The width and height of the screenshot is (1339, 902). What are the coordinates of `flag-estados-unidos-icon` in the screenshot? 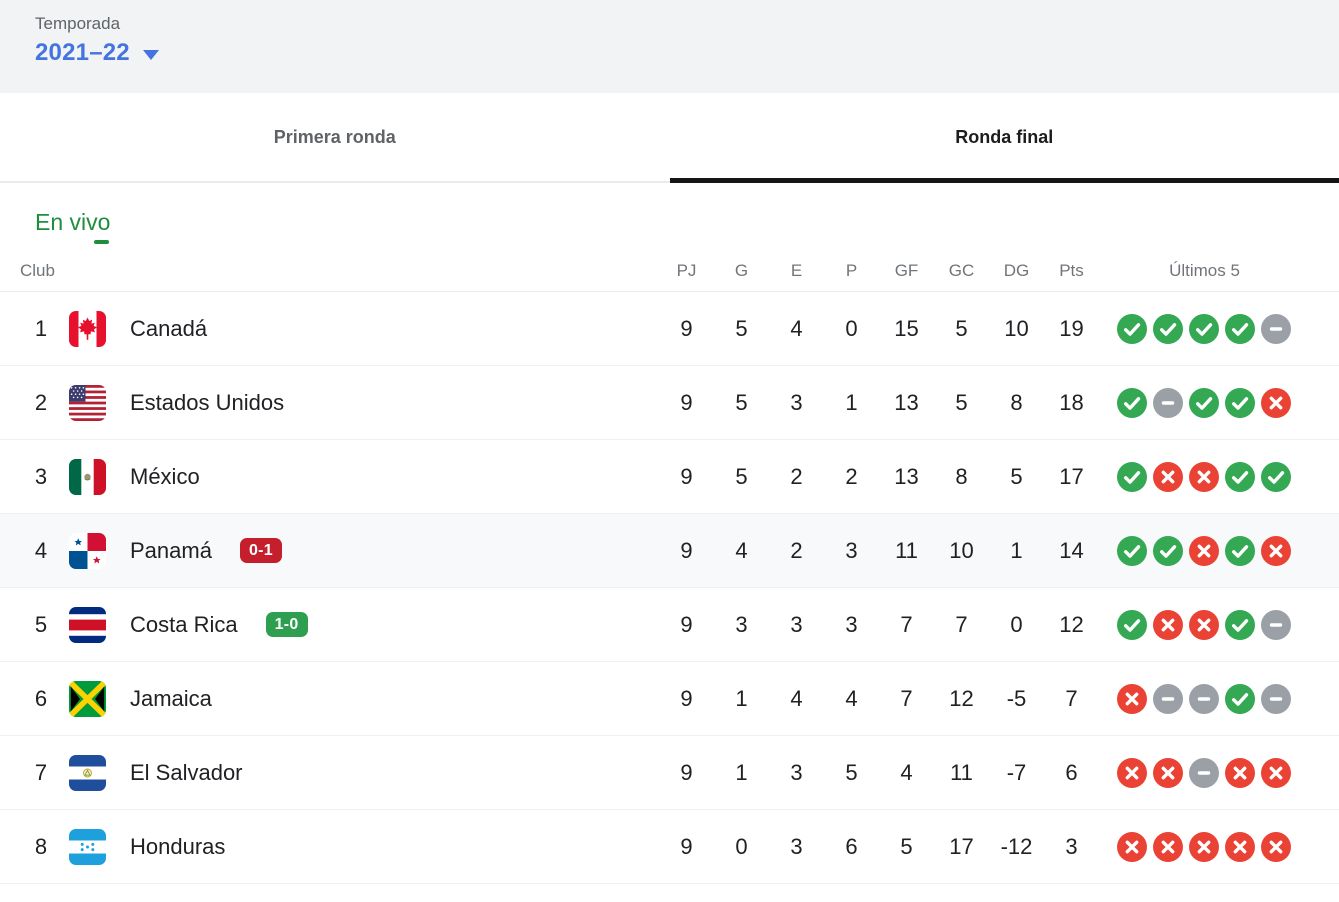 It's located at (87, 402).